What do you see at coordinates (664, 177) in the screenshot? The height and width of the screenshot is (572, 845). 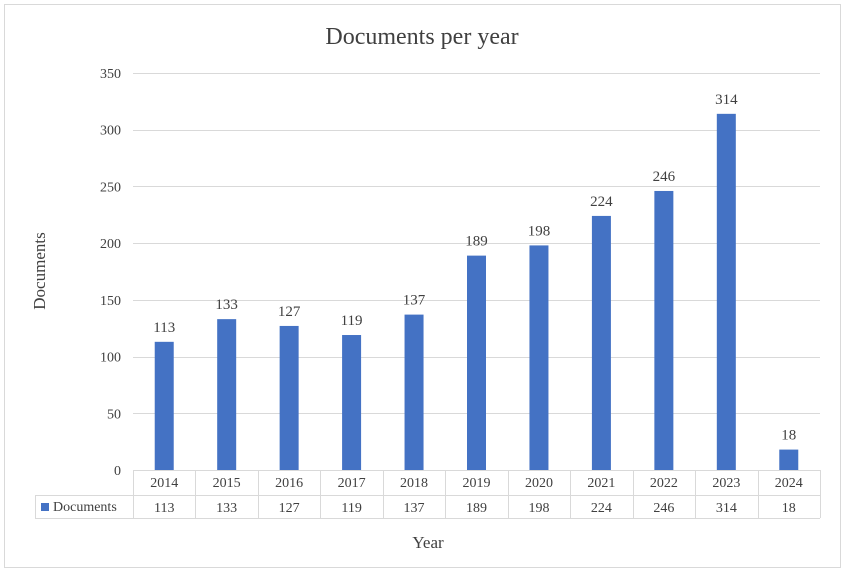 I see `data-label-2022: 246` at bounding box center [664, 177].